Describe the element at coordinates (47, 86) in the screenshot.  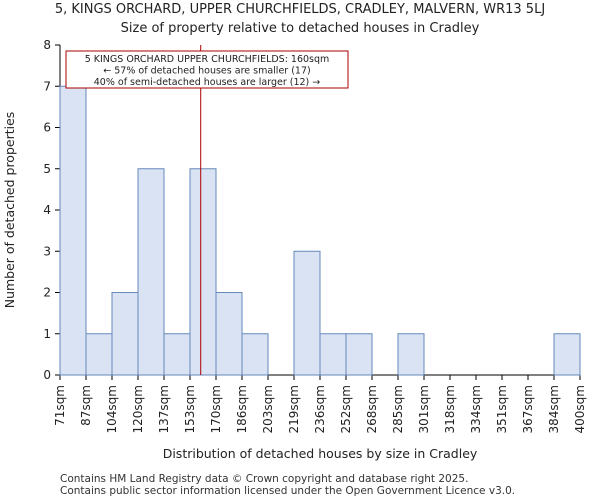
I see `y-tick-label: 7` at that location.